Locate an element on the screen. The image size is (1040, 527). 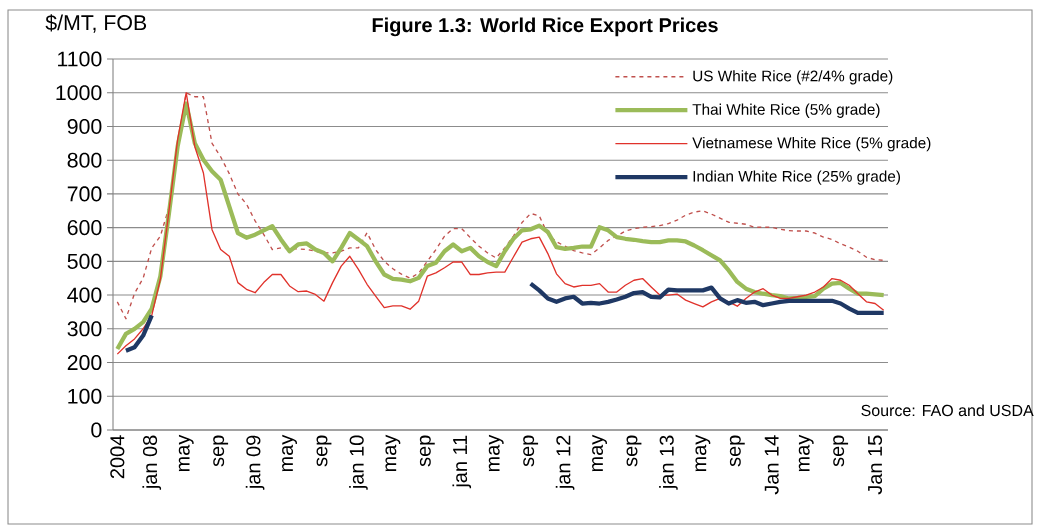
x-tick-label: jan 13 is located at coordinates (668, 462).